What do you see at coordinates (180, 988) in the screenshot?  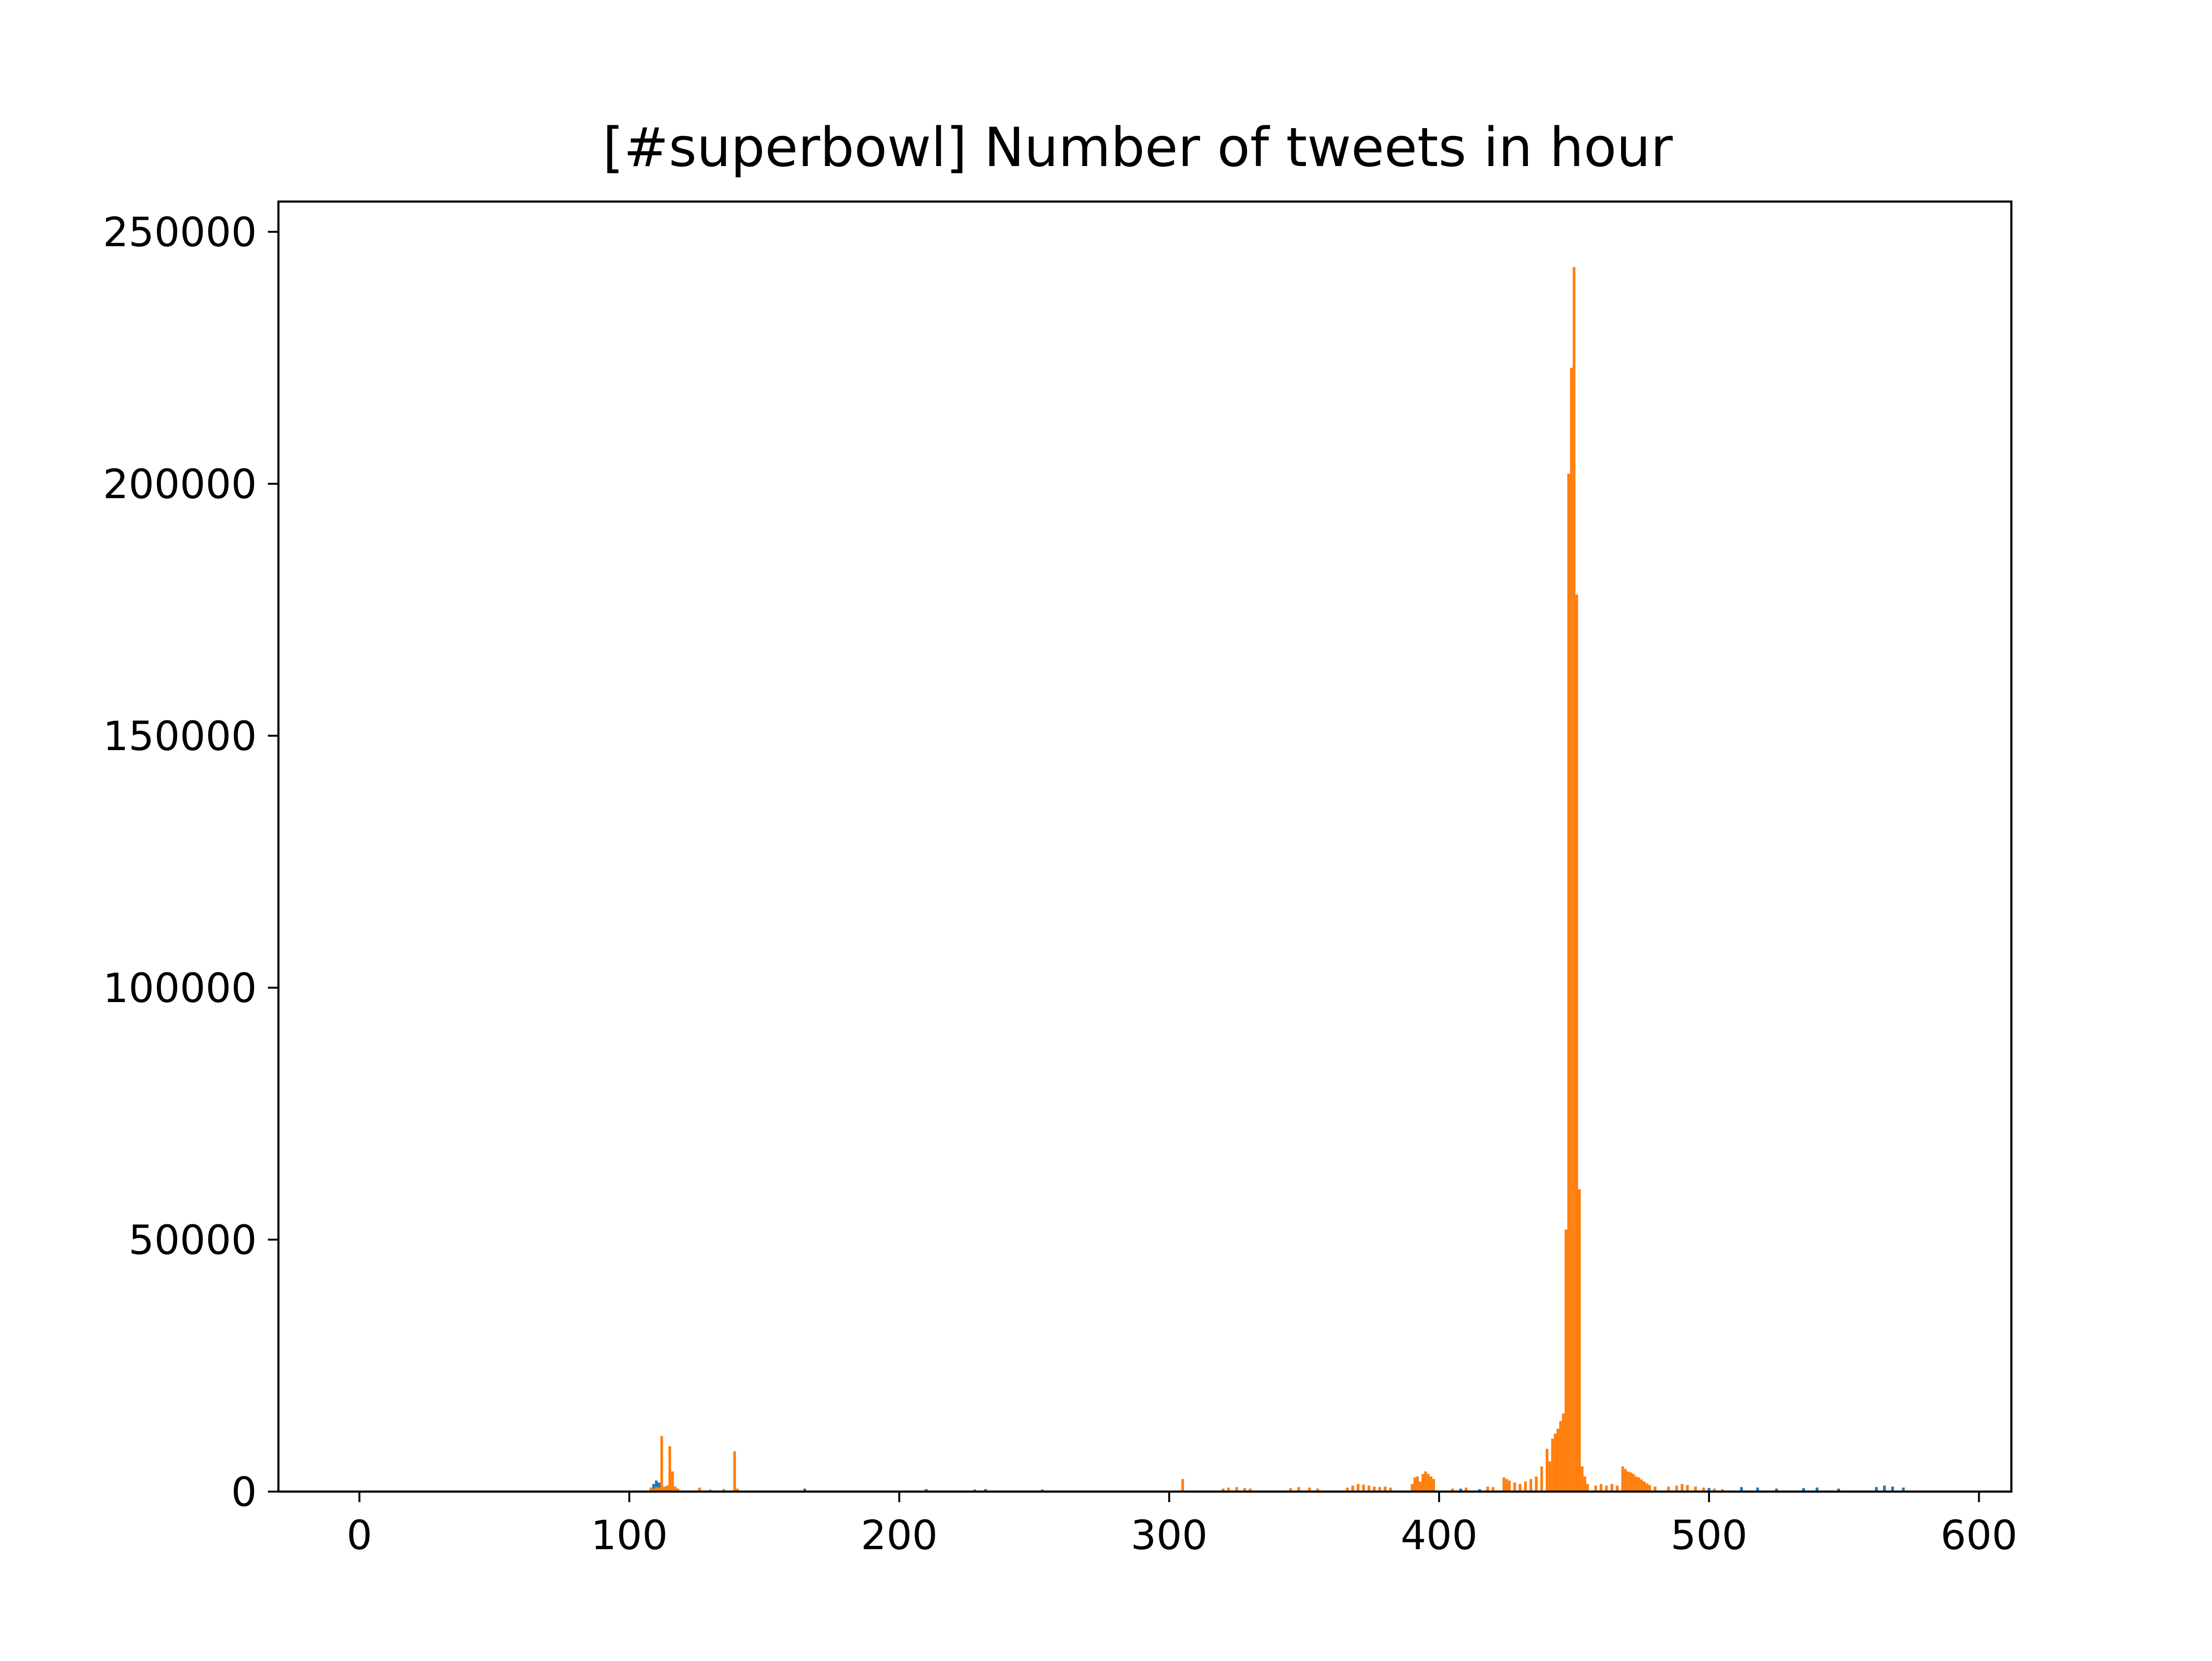 I see `y-tick-label-2: 100000` at bounding box center [180, 988].